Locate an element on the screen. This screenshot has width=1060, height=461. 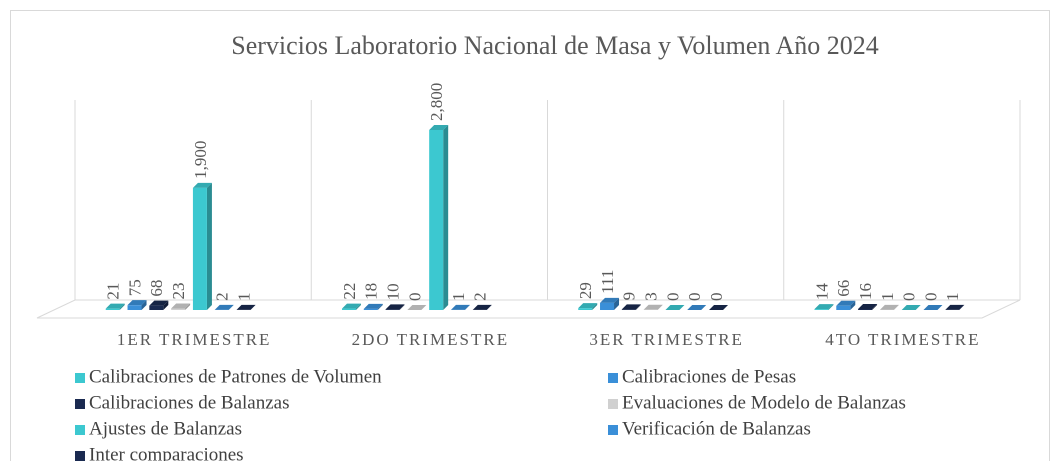
data-label: 68 is located at coordinates (156, 288).